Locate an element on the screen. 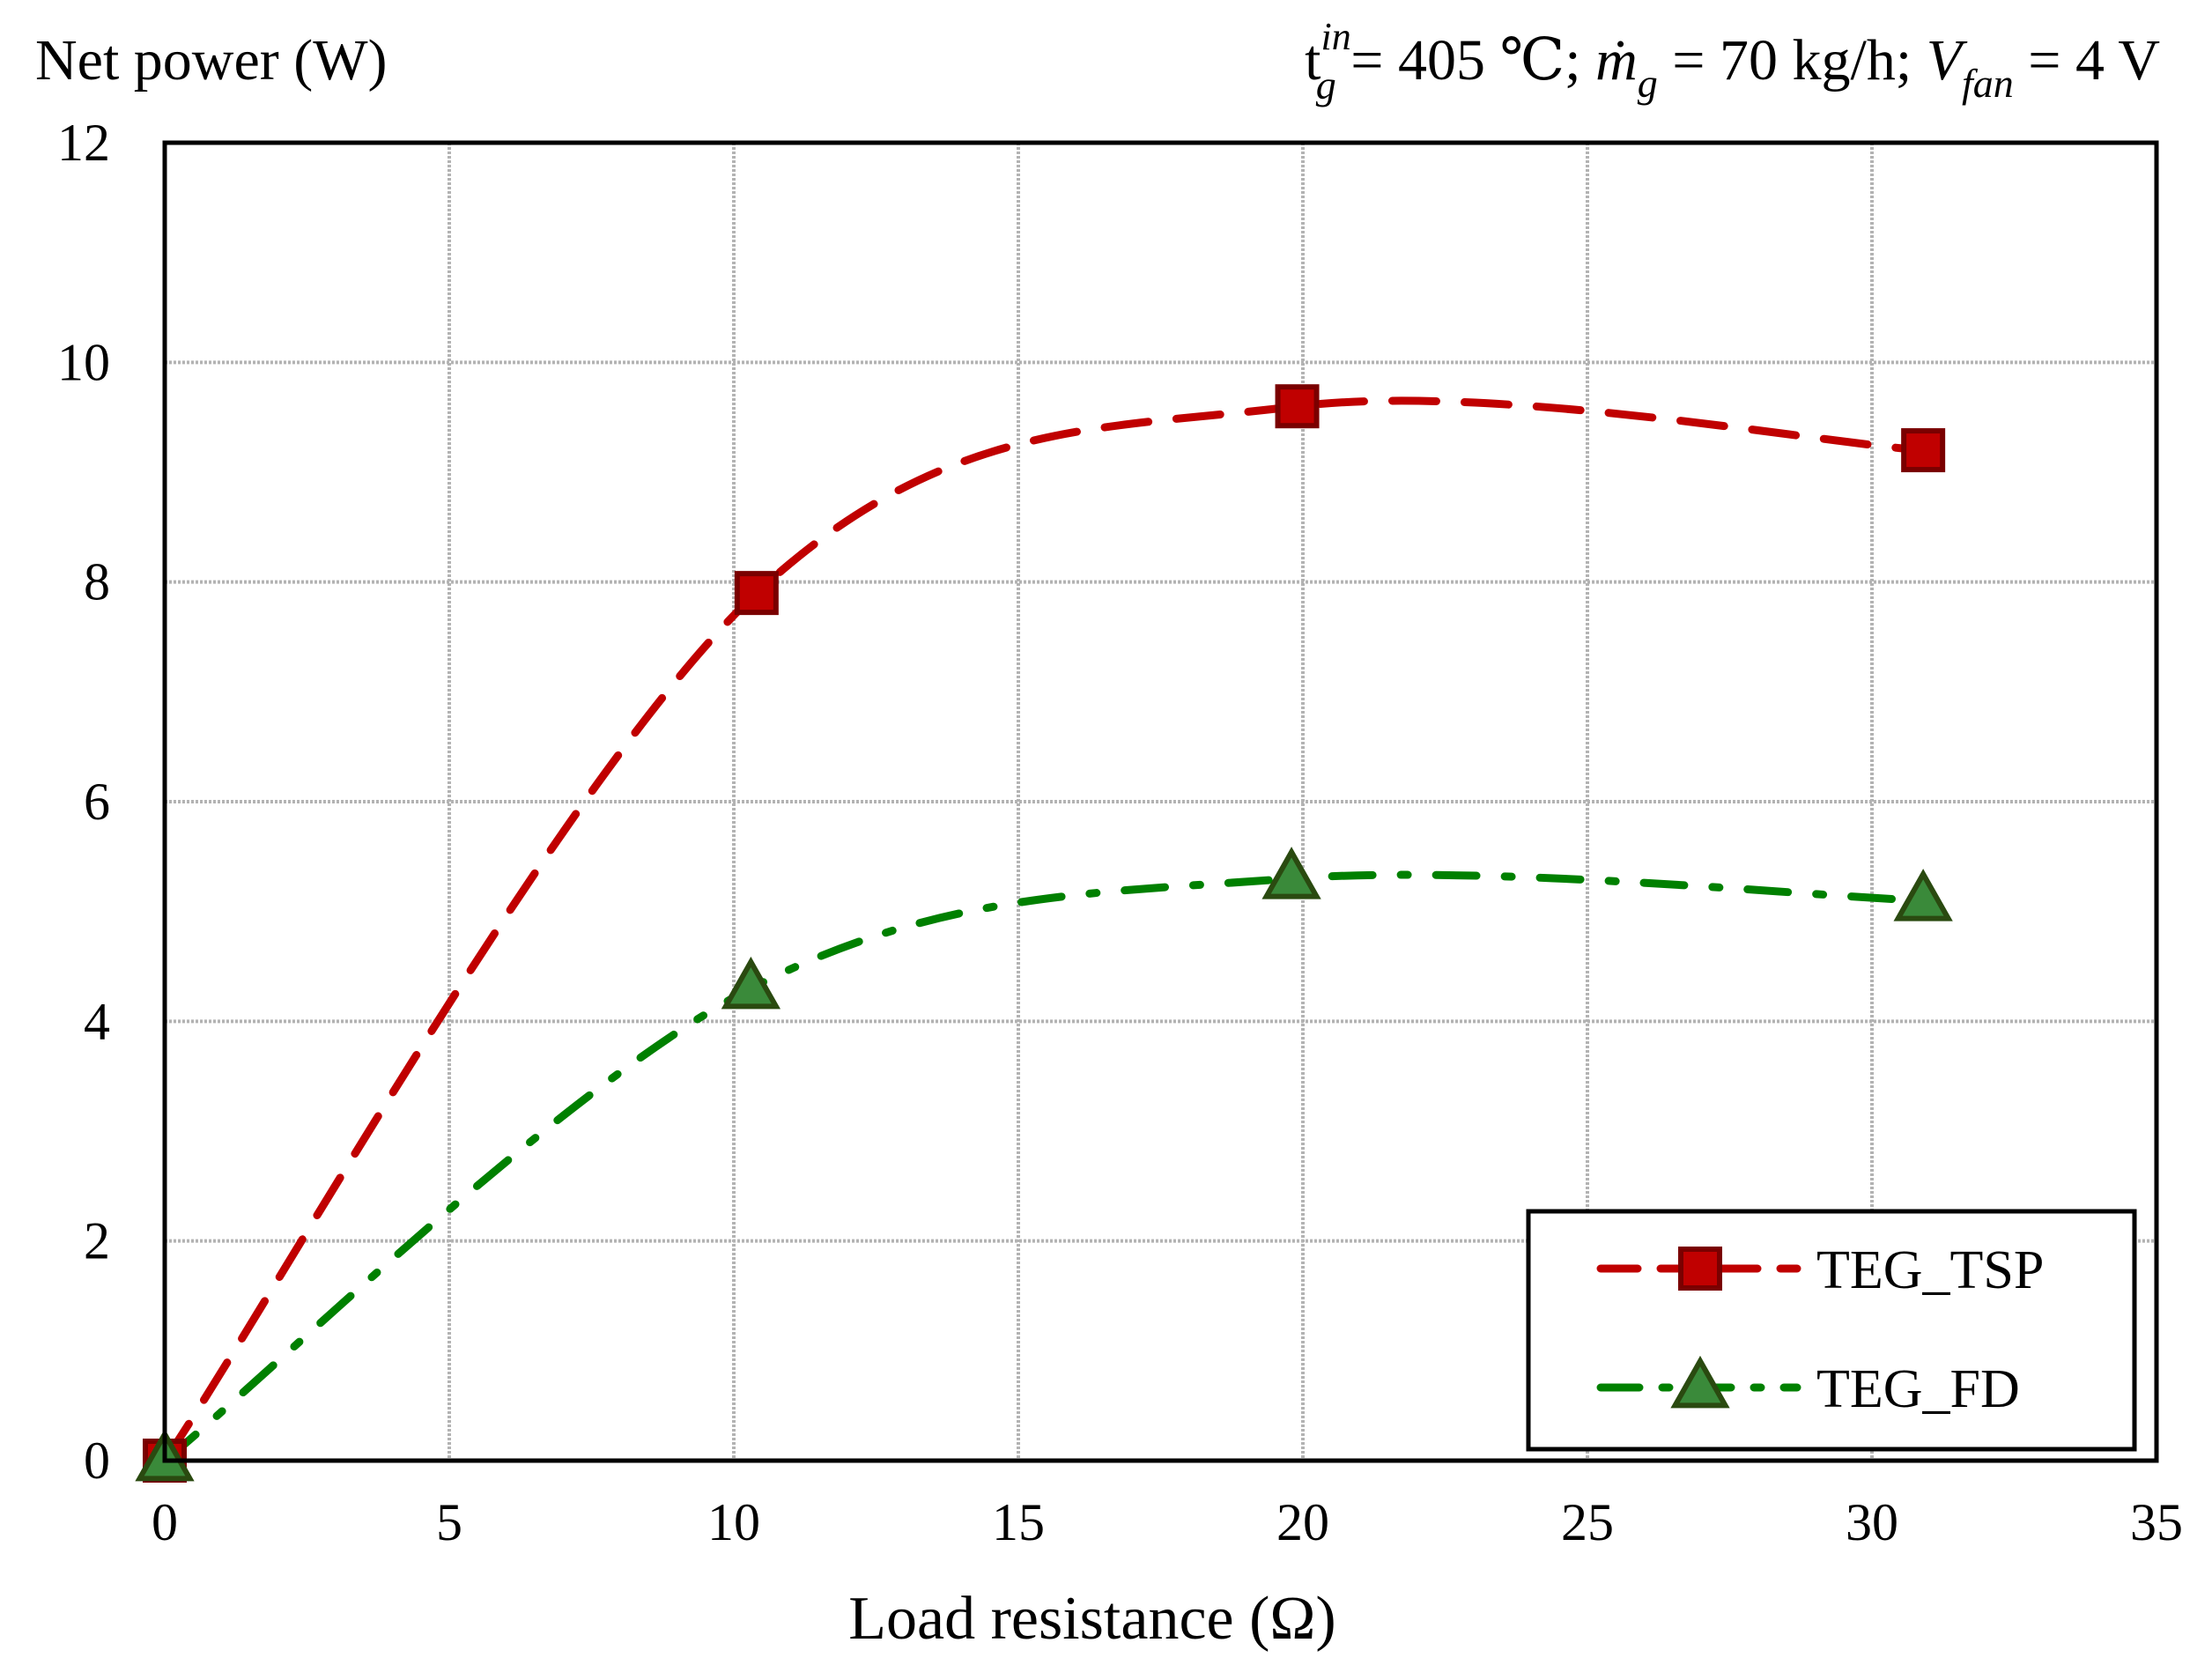  x-tick-label: 5 is located at coordinates (449, 1522).